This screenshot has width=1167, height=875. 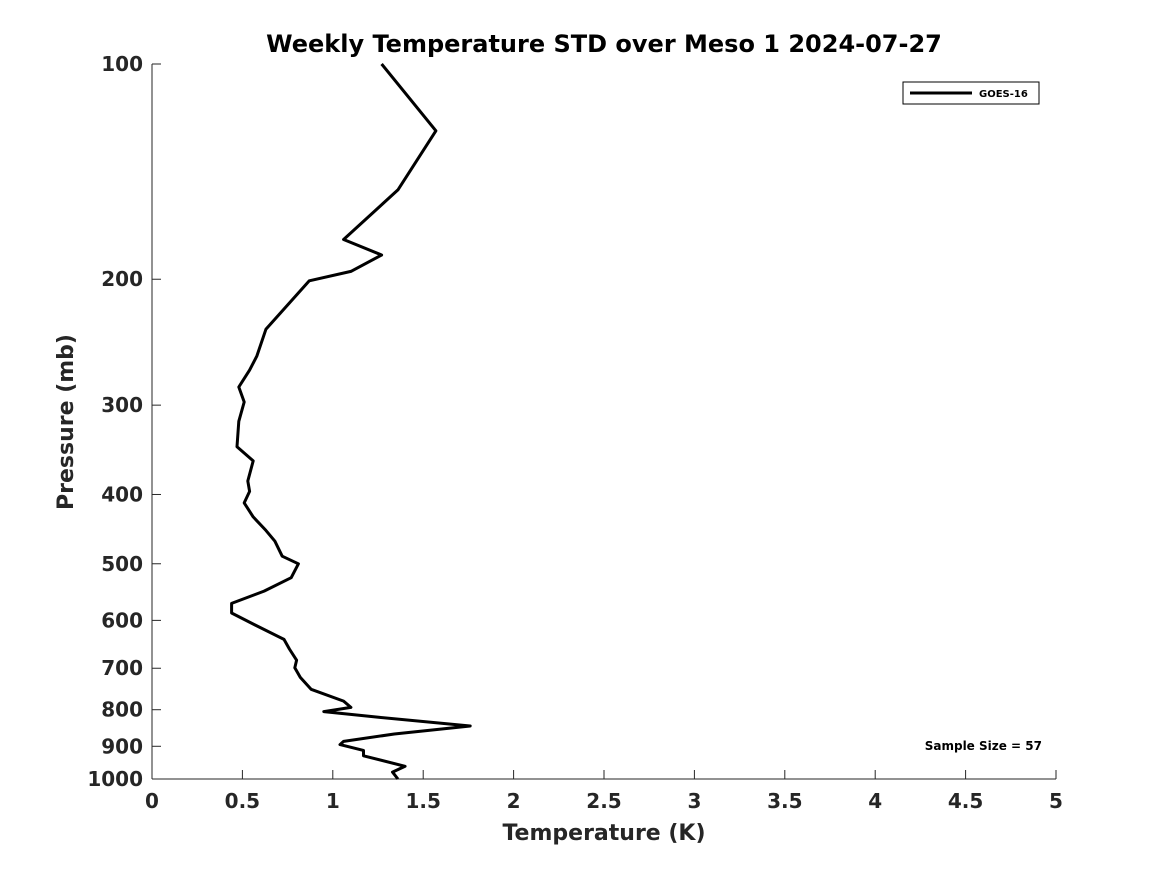 I want to click on y-axis-ticks: 100 200 300 400 500 600 700 800 900 1000, so click(x=124, y=421).